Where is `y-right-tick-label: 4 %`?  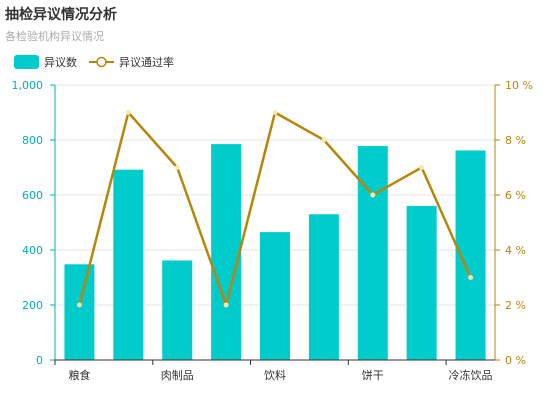 y-right-tick-label: 4 % is located at coordinates (515, 250).